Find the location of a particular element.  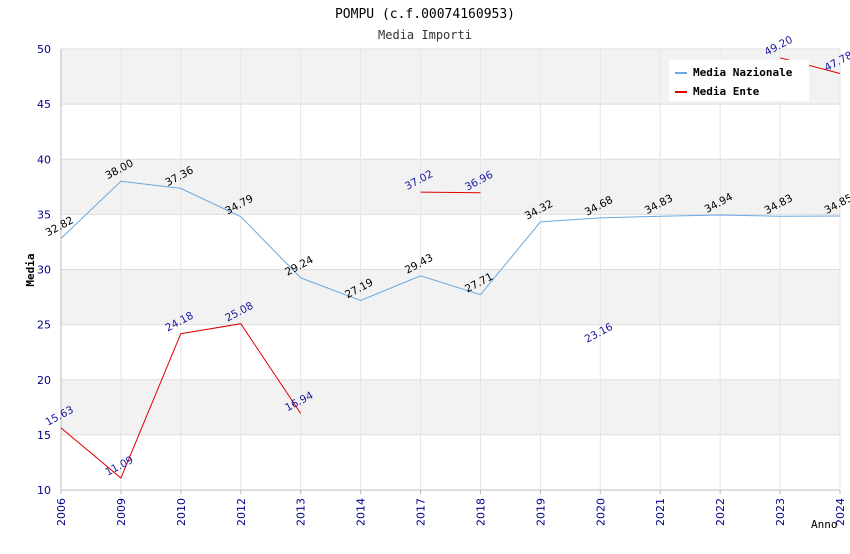

x-tick-label: 2019 is located at coordinates (540, 512).